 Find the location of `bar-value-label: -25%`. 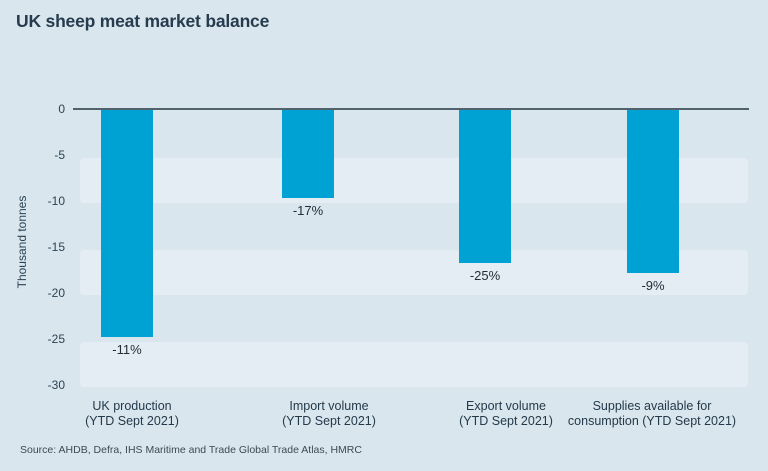

bar-value-label: -25% is located at coordinates (485, 275).